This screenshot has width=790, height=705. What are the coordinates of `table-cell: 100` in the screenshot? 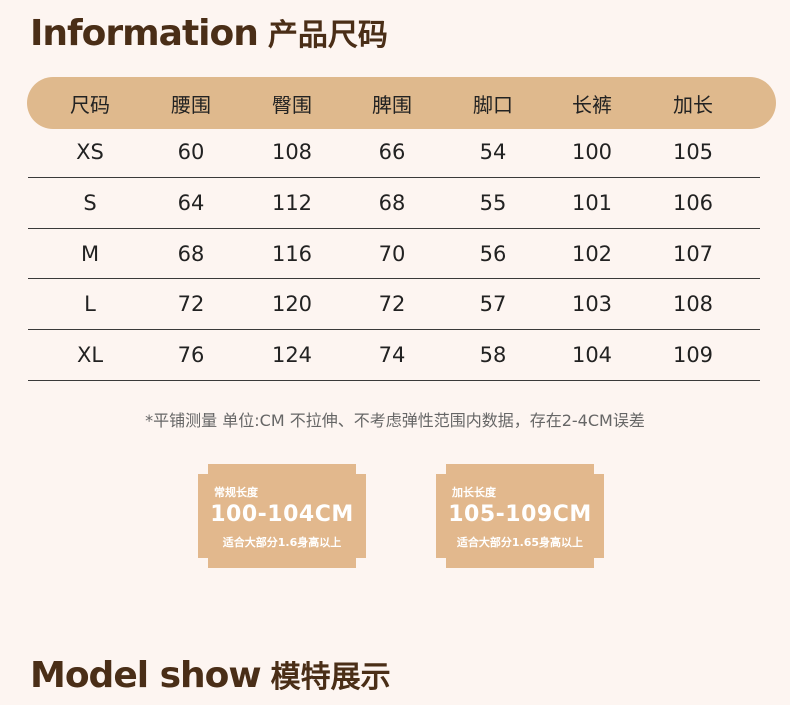 It's located at (592, 152).